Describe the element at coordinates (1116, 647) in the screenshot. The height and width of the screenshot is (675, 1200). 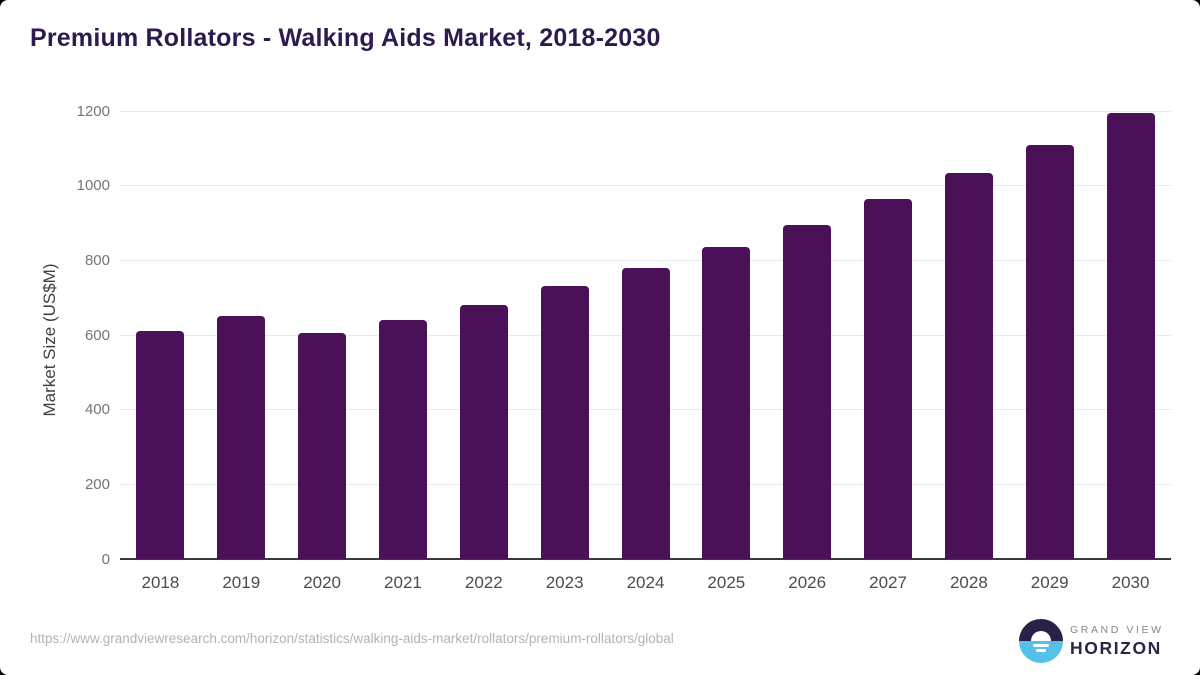
I see `logo-product-name: HORIZON` at that location.